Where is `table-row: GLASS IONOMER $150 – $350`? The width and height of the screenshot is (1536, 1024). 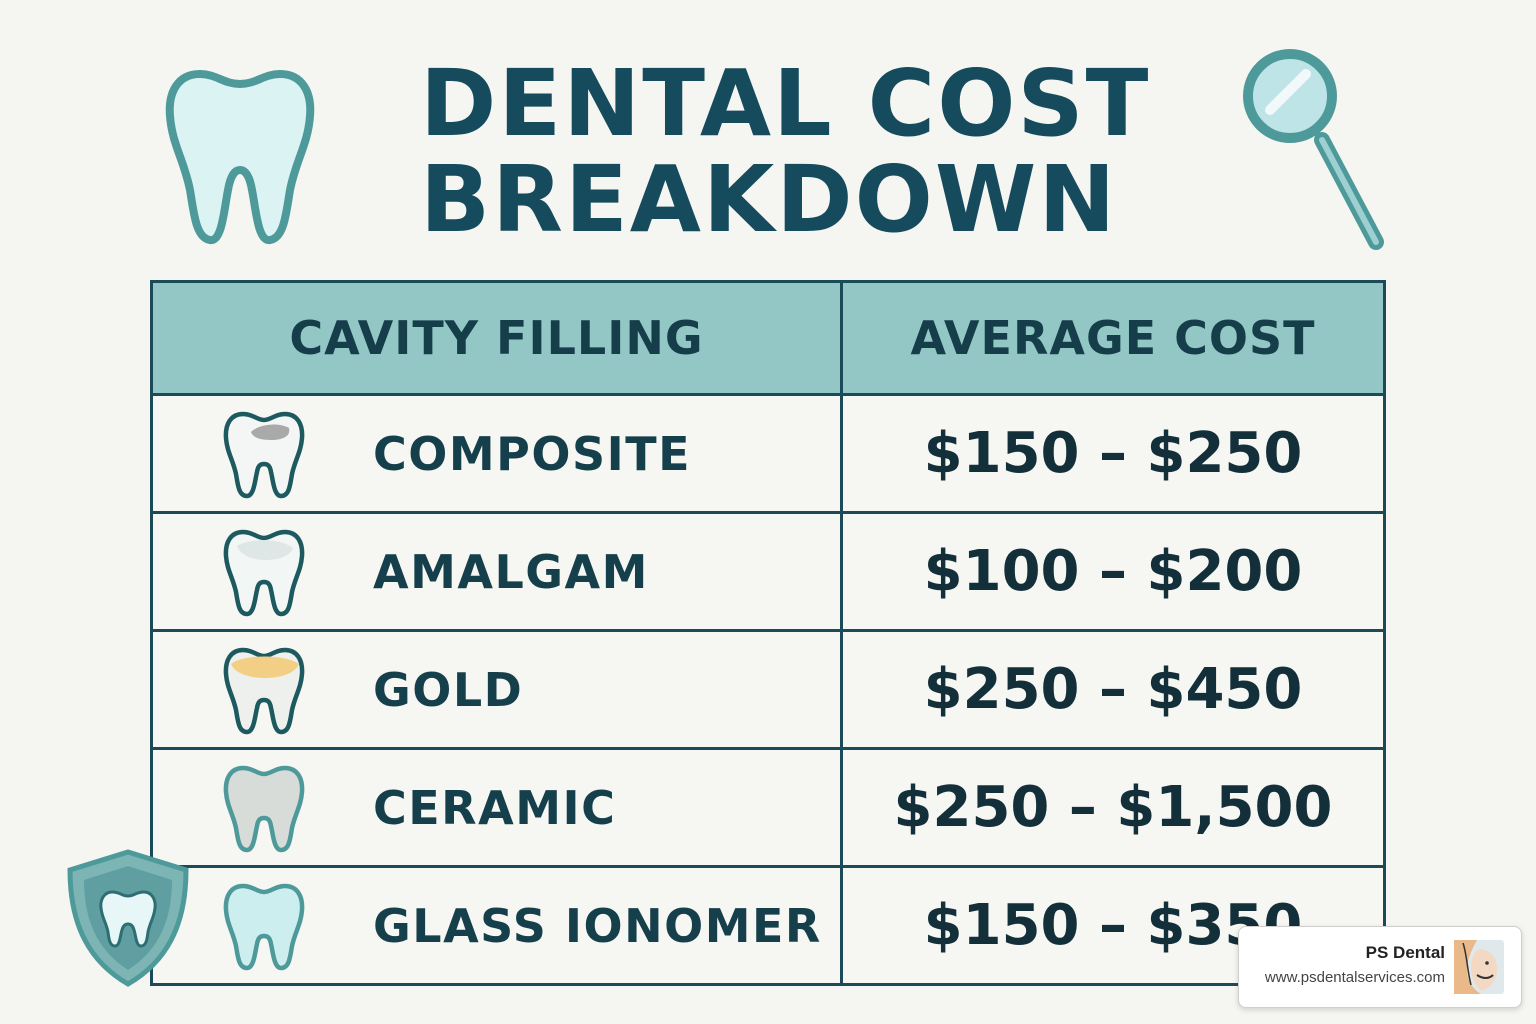 table-row: GLASS IONOMER $150 – $350 is located at coordinates (768, 925).